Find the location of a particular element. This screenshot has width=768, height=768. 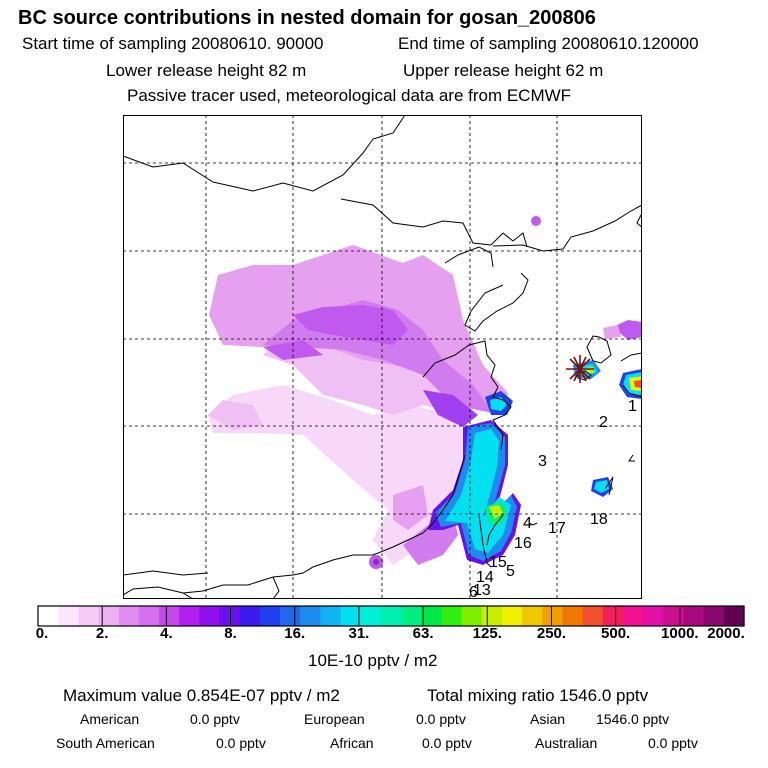

south-american-value: 0.0 pptv is located at coordinates (241, 743).